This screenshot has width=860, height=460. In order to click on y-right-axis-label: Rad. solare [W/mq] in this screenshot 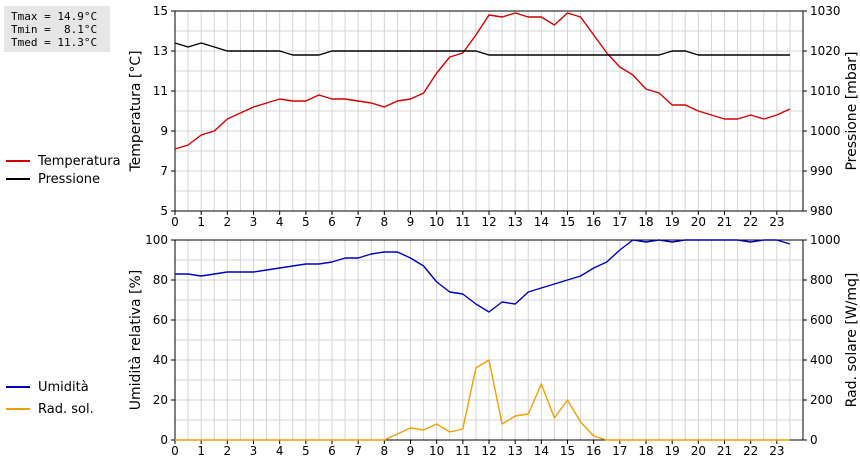, I will do `click(852, 340)`.